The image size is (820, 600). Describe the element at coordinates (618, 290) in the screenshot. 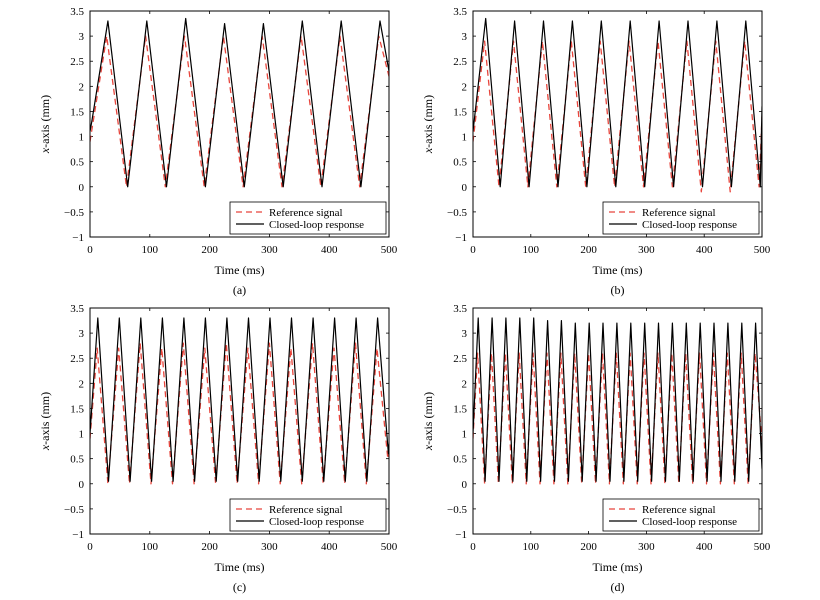

I see `panel-label: (b)` at that location.